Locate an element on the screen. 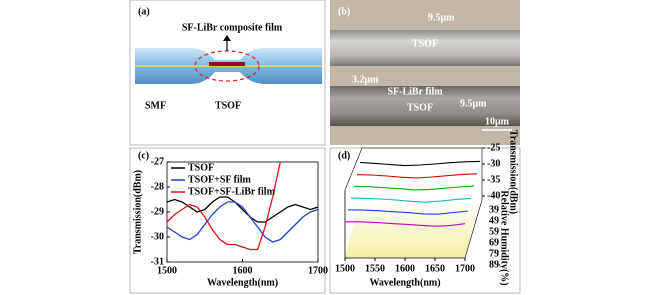 This screenshot has height=295, width=660. z-tick-label: 89 is located at coordinates (494, 264).